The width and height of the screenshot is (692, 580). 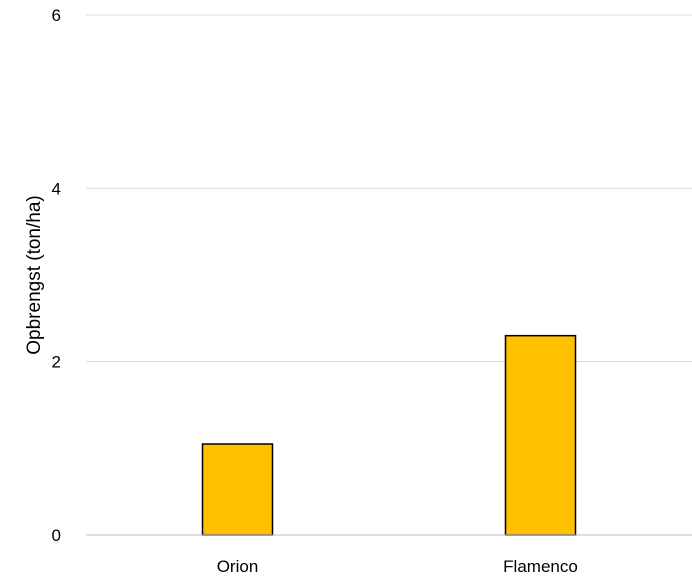 I want to click on y-tick-label: 6, so click(x=56, y=15).